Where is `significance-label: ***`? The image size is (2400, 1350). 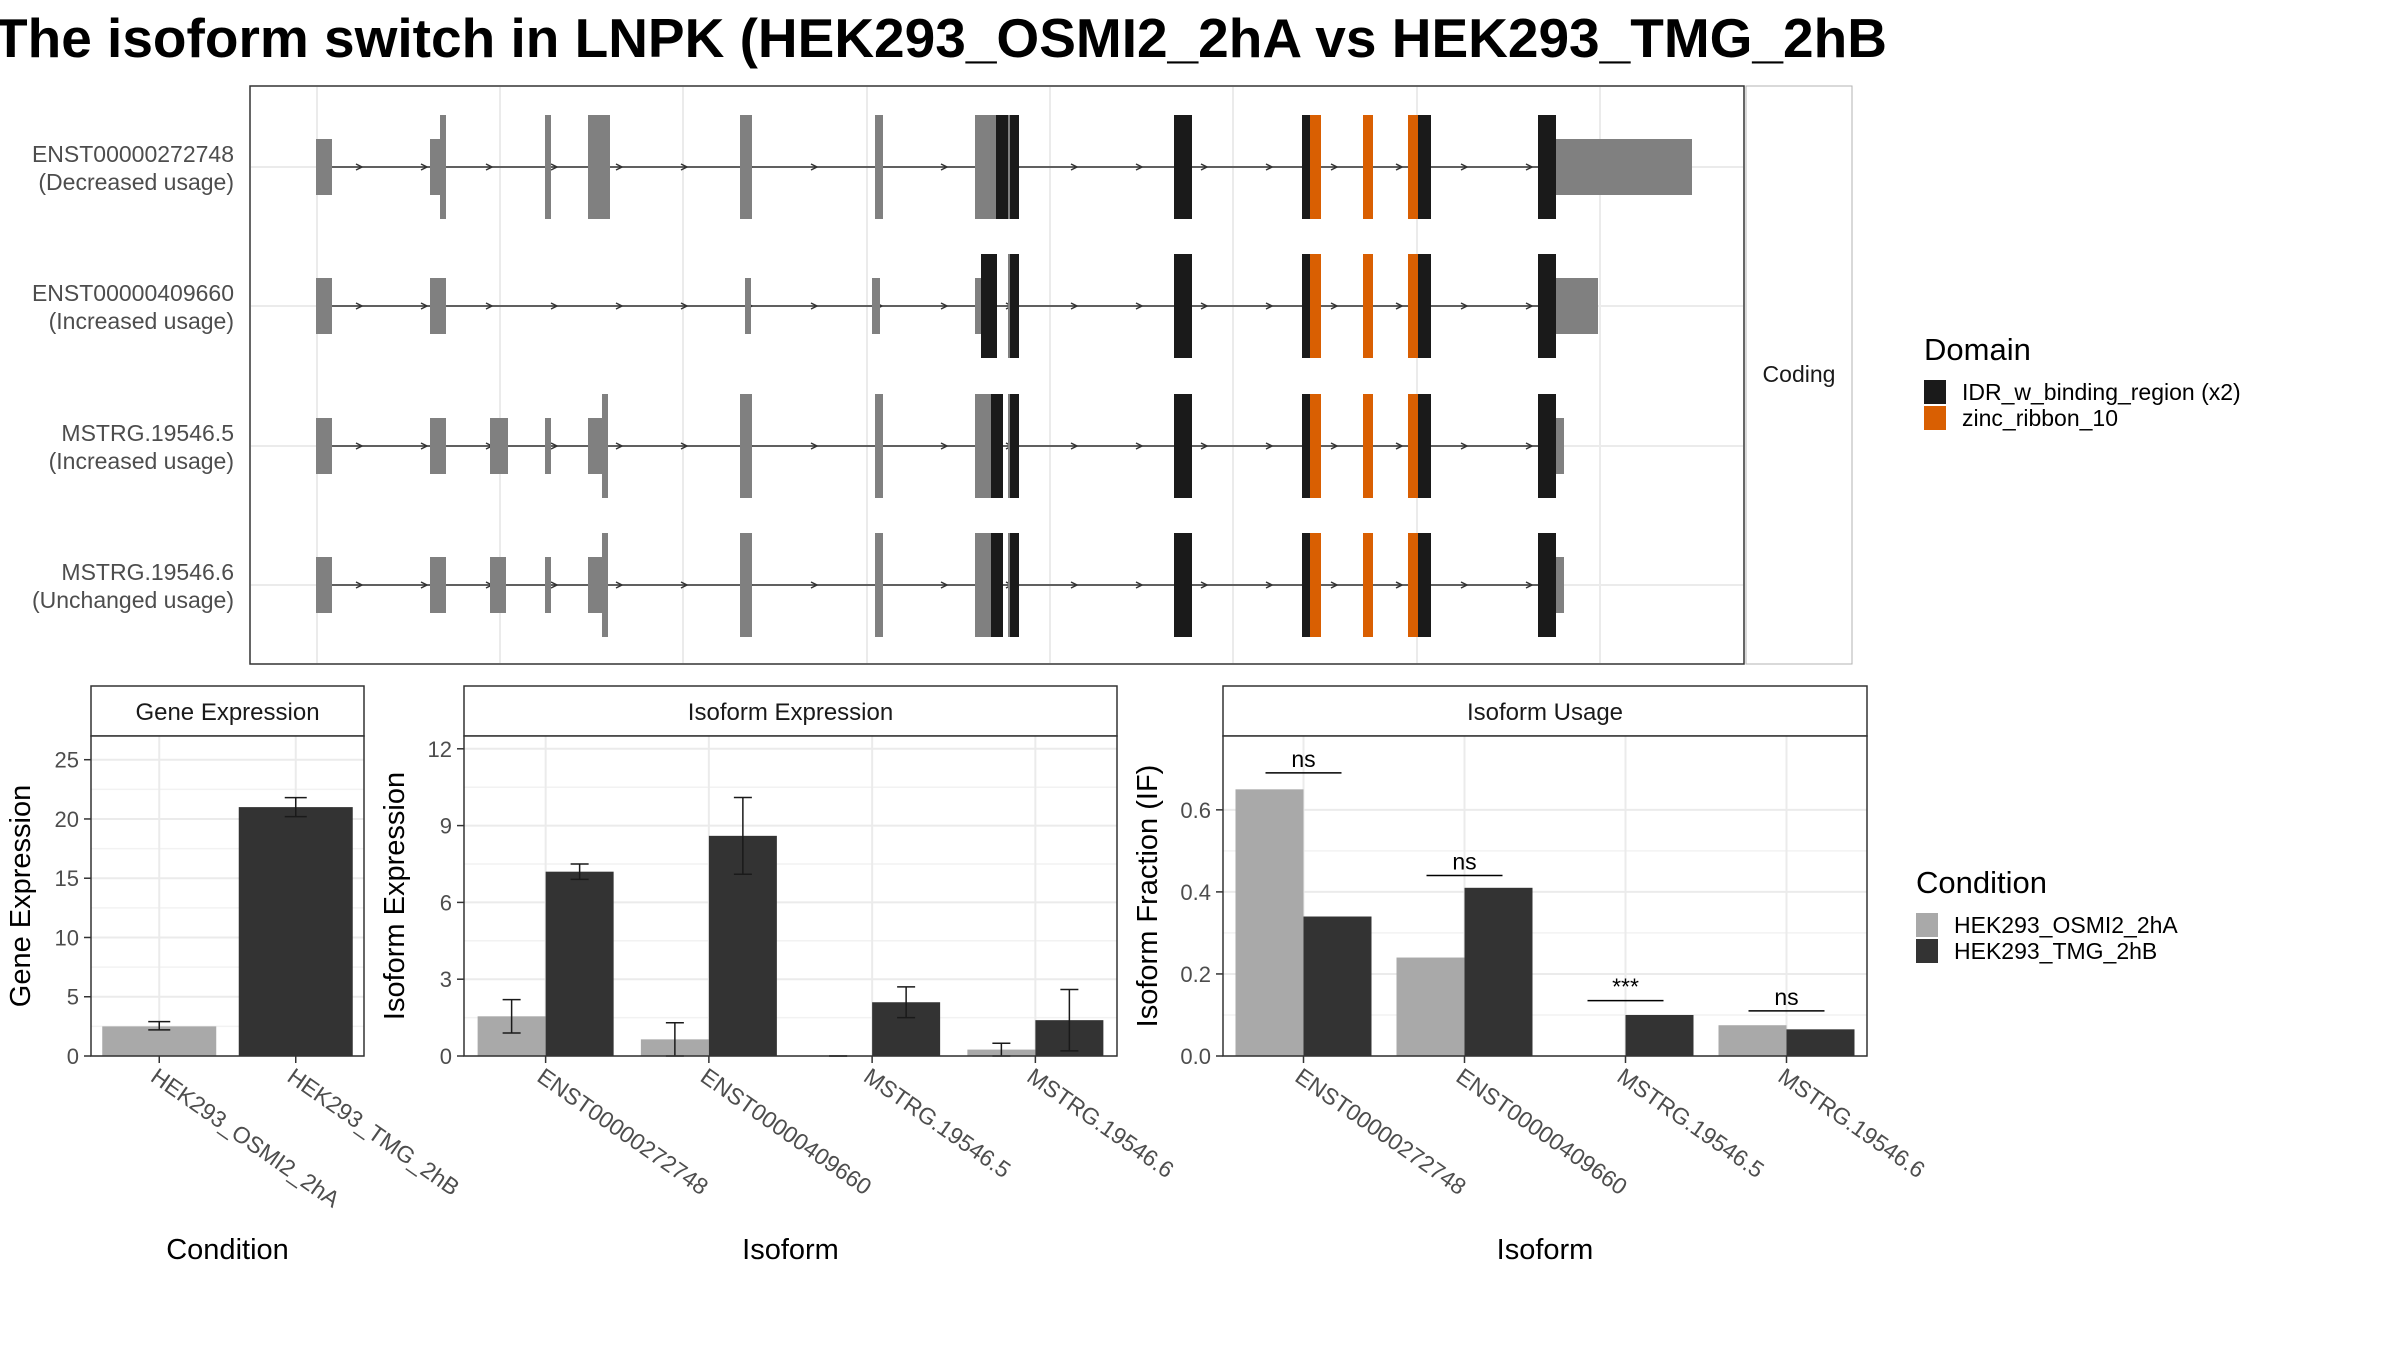
significance-label: *** is located at coordinates (1625, 987).